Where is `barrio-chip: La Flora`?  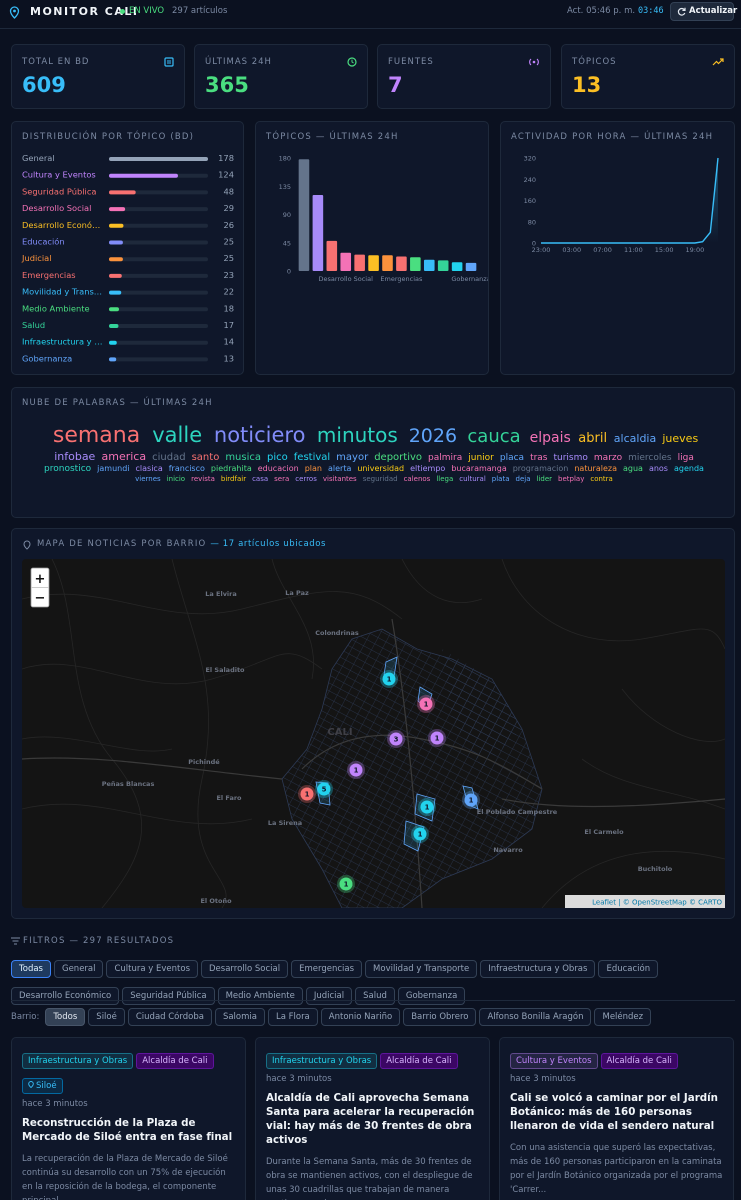
barrio-chip: La Flora is located at coordinates (292, 1017).